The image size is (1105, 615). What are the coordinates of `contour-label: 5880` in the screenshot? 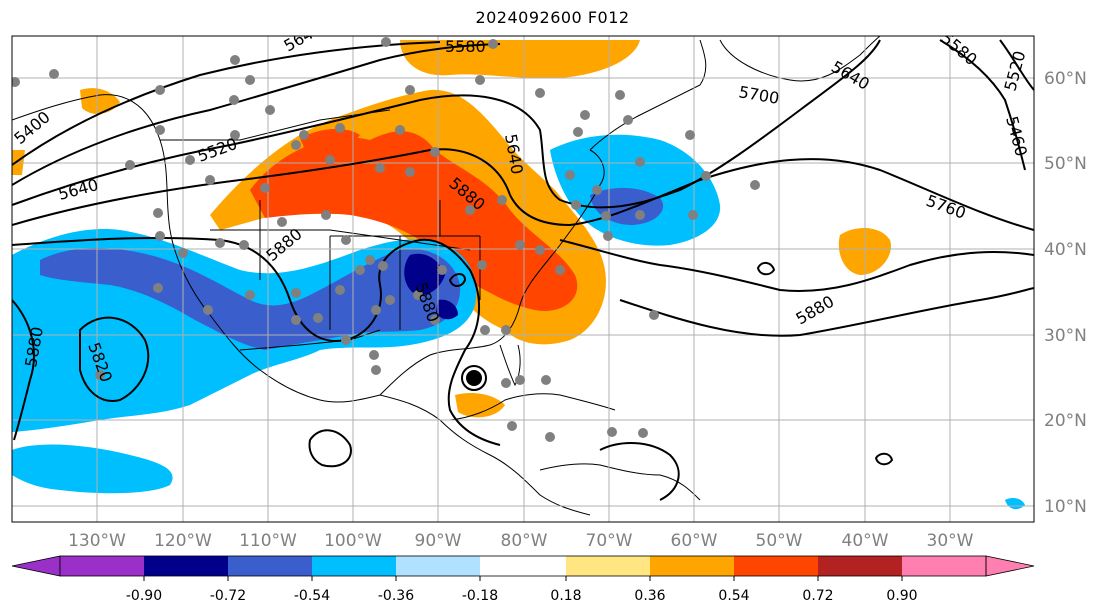 It's located at (815, 310).